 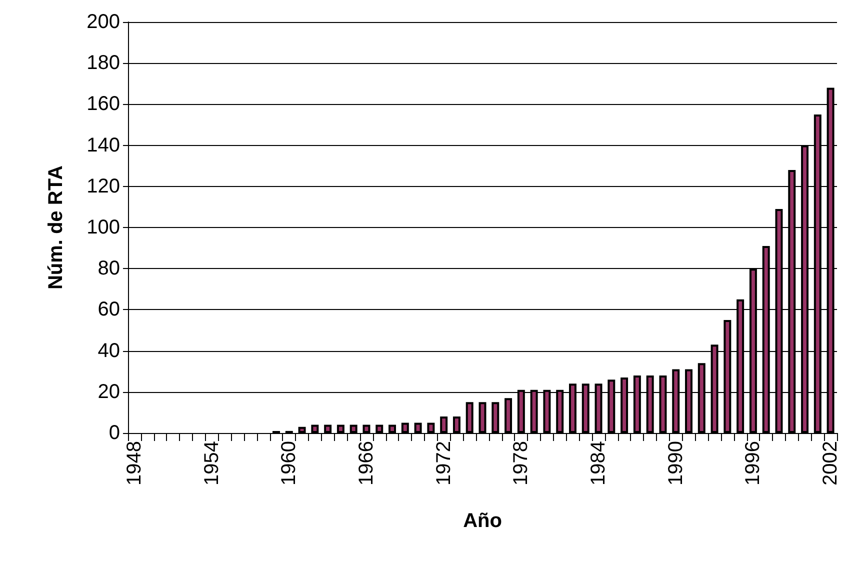 What do you see at coordinates (482, 521) in the screenshot?
I see `x-axis-title: Año` at bounding box center [482, 521].